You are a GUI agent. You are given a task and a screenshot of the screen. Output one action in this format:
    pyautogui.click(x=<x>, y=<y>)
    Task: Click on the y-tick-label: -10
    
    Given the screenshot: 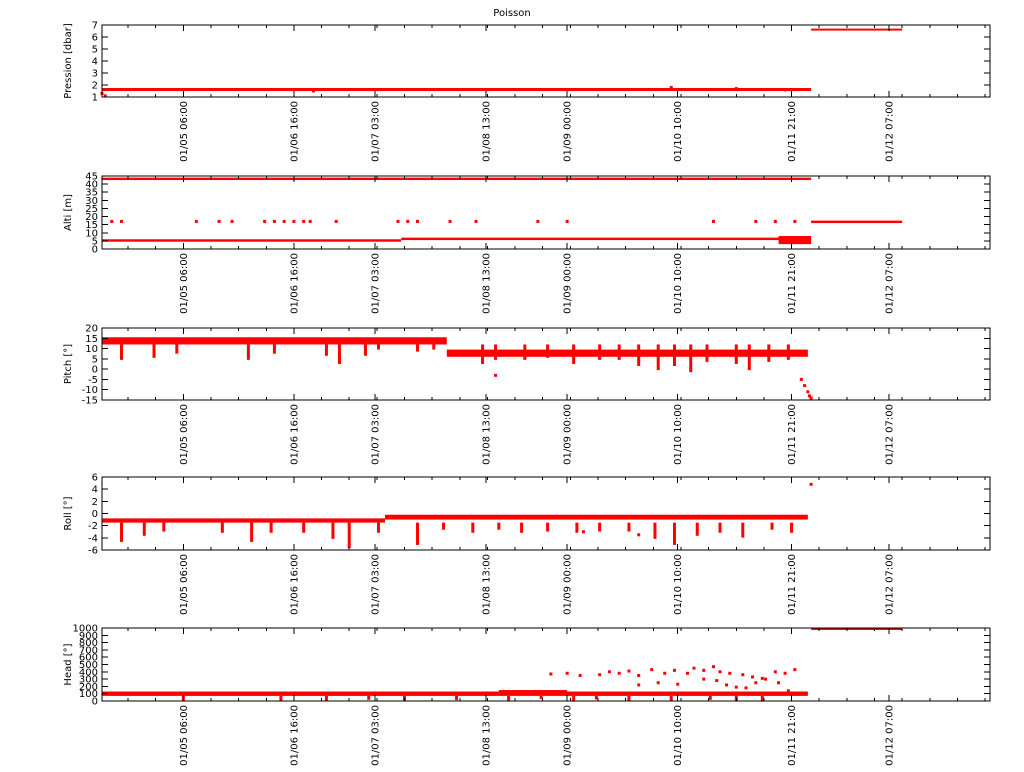 What is the action you would take?
    pyautogui.click(x=90, y=390)
    